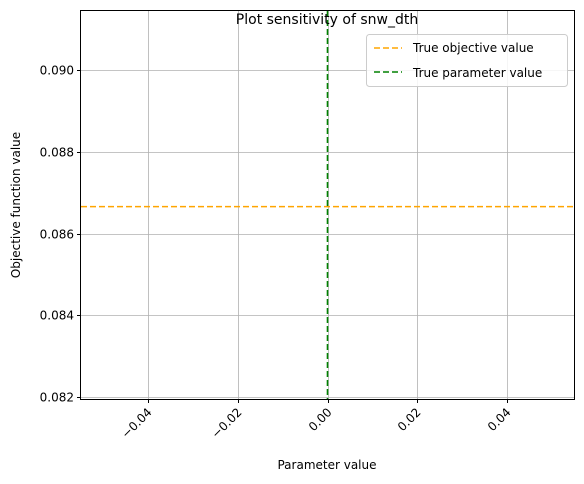  What do you see at coordinates (326, 465) in the screenshot?
I see `x-axis-label: Parameter value` at bounding box center [326, 465].